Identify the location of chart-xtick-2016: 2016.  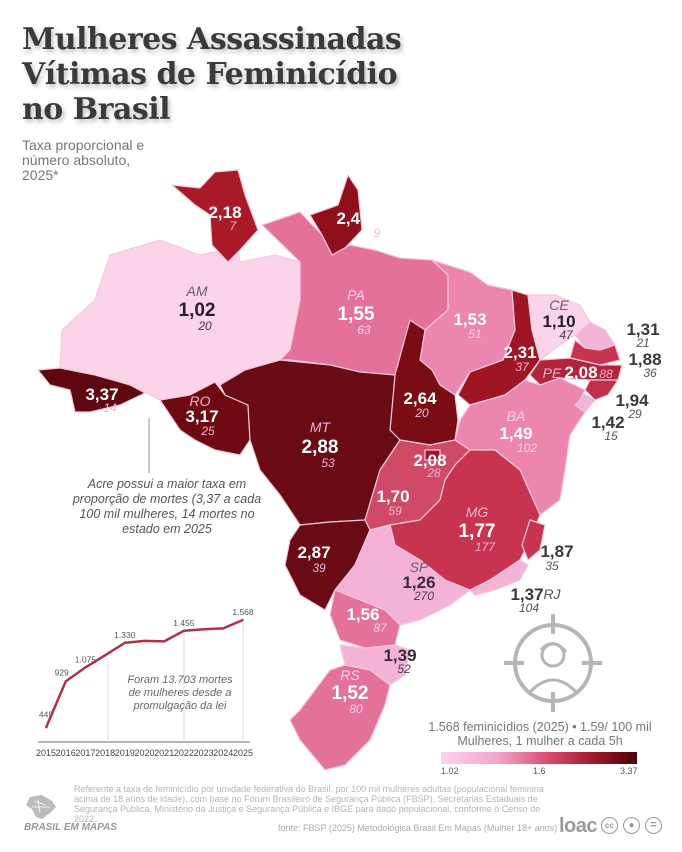
(66, 753).